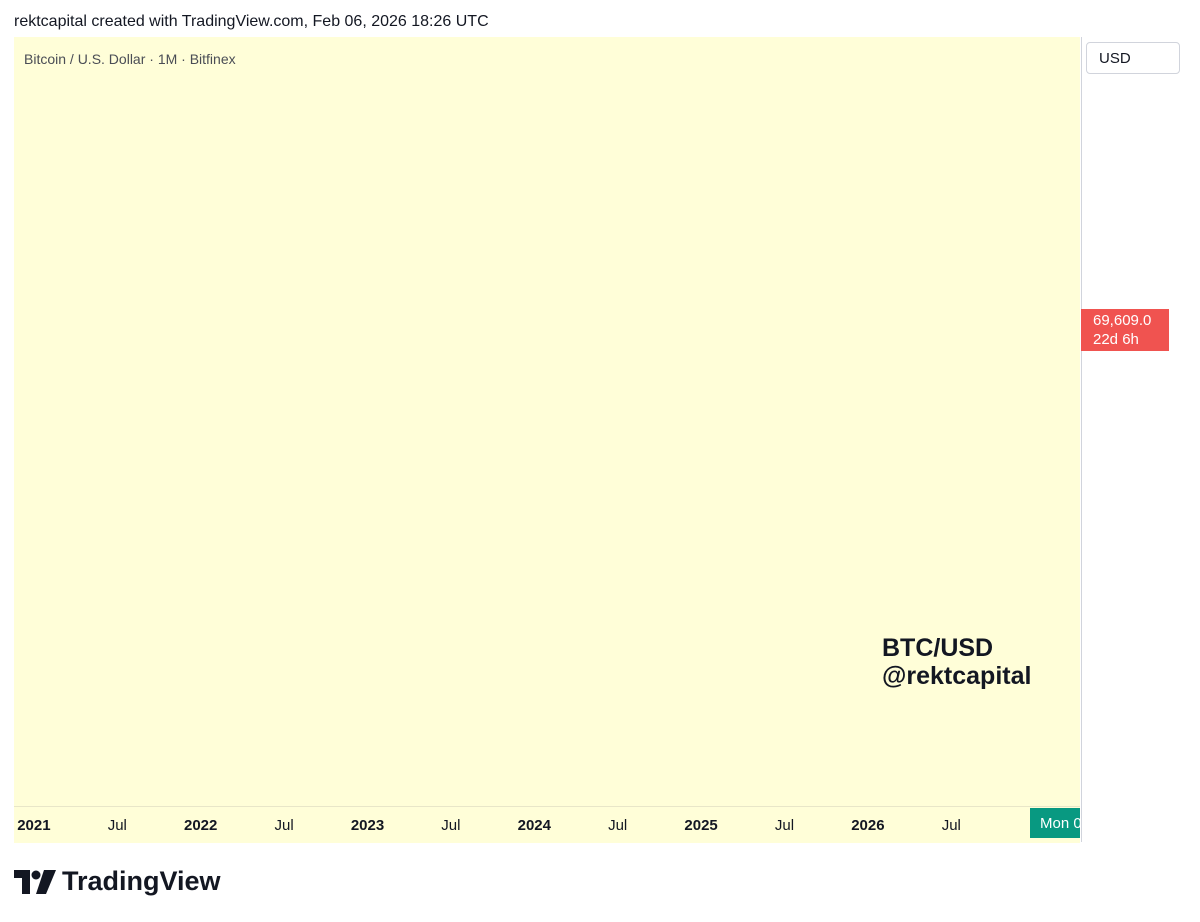 The image size is (1200, 922). What do you see at coordinates (1055, 823) in the screenshot?
I see `cursor-time-label: Mon 0` at bounding box center [1055, 823].